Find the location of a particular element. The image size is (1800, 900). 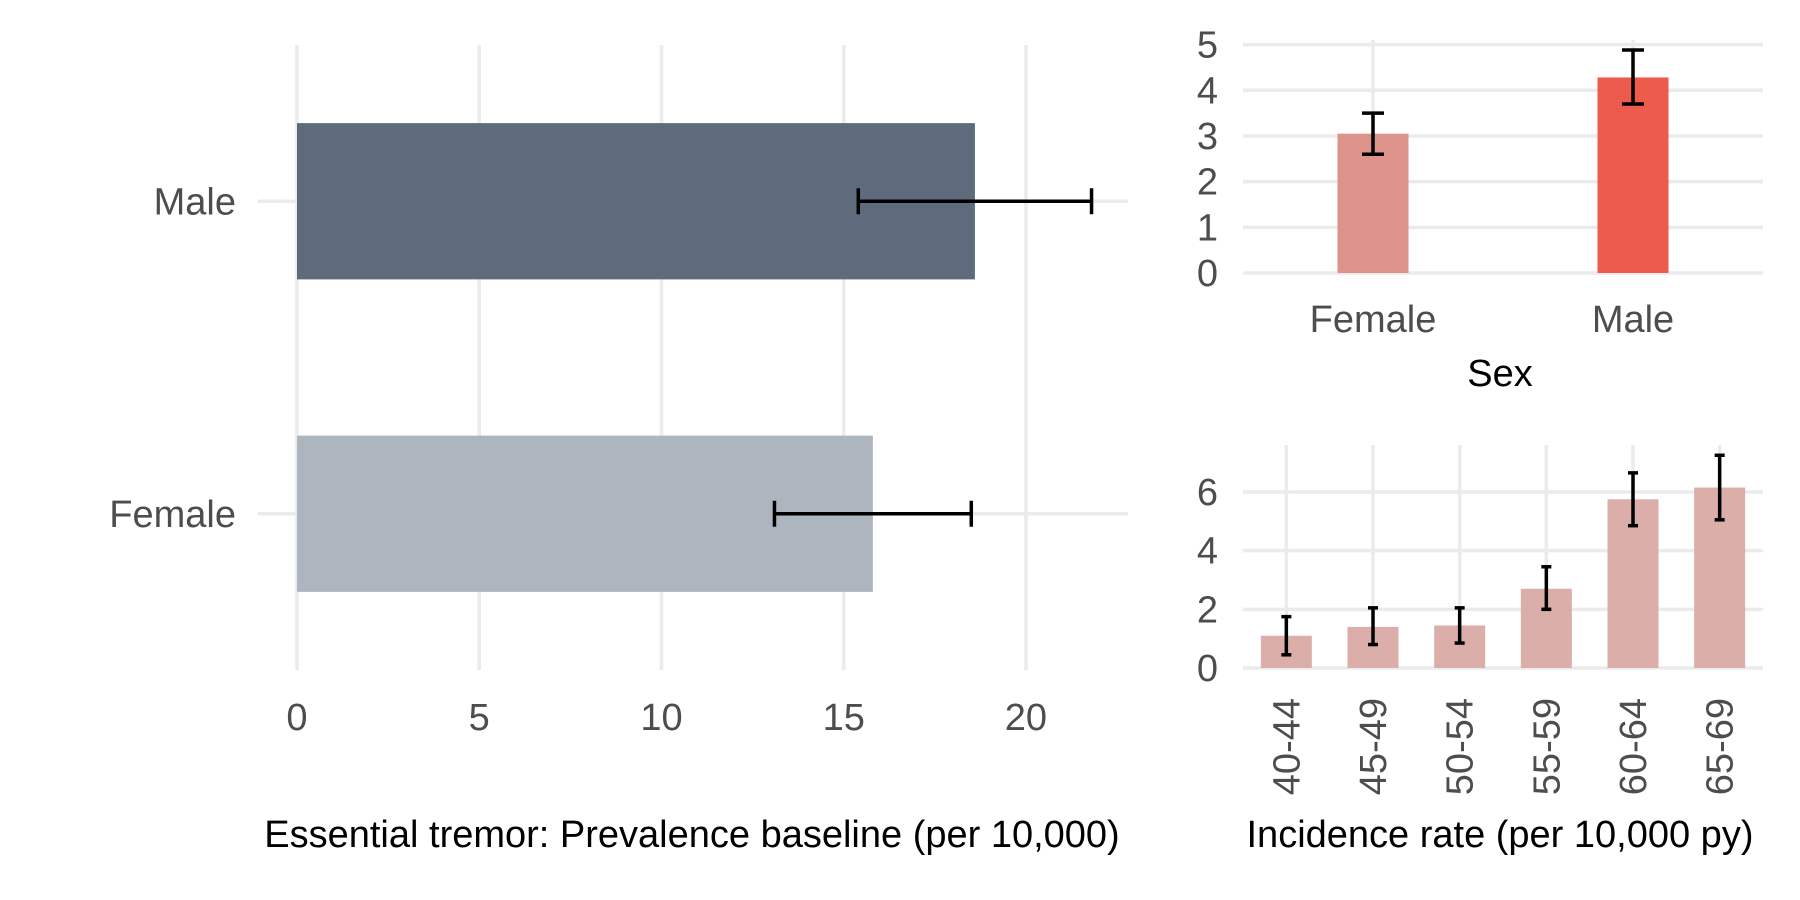

incidence-sex-x-axis-title: Sex is located at coordinates (1499, 374).